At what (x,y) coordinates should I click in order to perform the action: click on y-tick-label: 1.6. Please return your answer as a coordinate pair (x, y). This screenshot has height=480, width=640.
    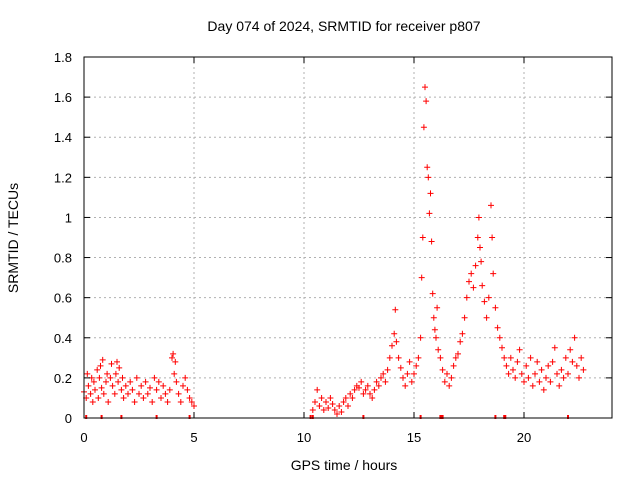
    Looking at the image, I should click on (63, 97).